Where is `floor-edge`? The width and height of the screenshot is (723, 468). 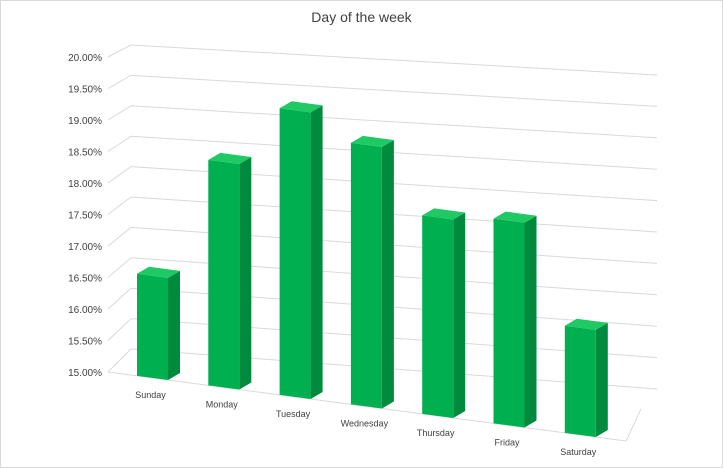
floor-edge is located at coordinates (367, 406).